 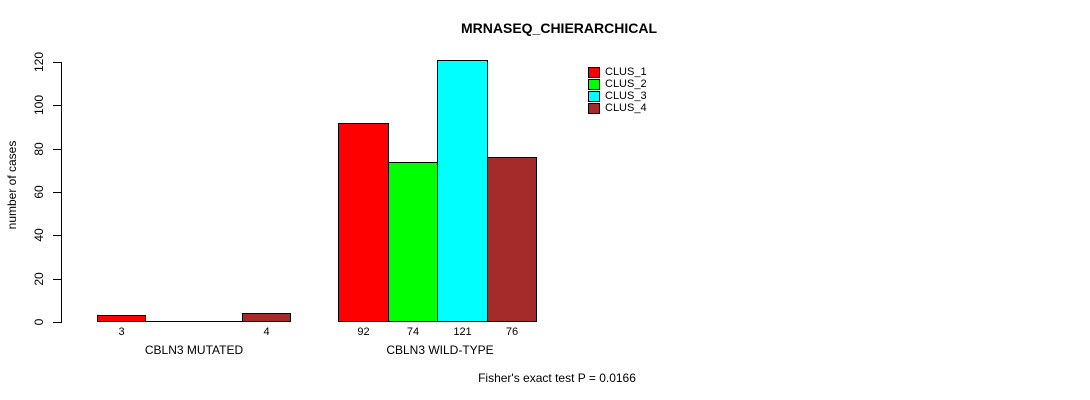 I want to click on annotation-text: Fisher's exact test P = 0.0166, so click(x=557, y=378).